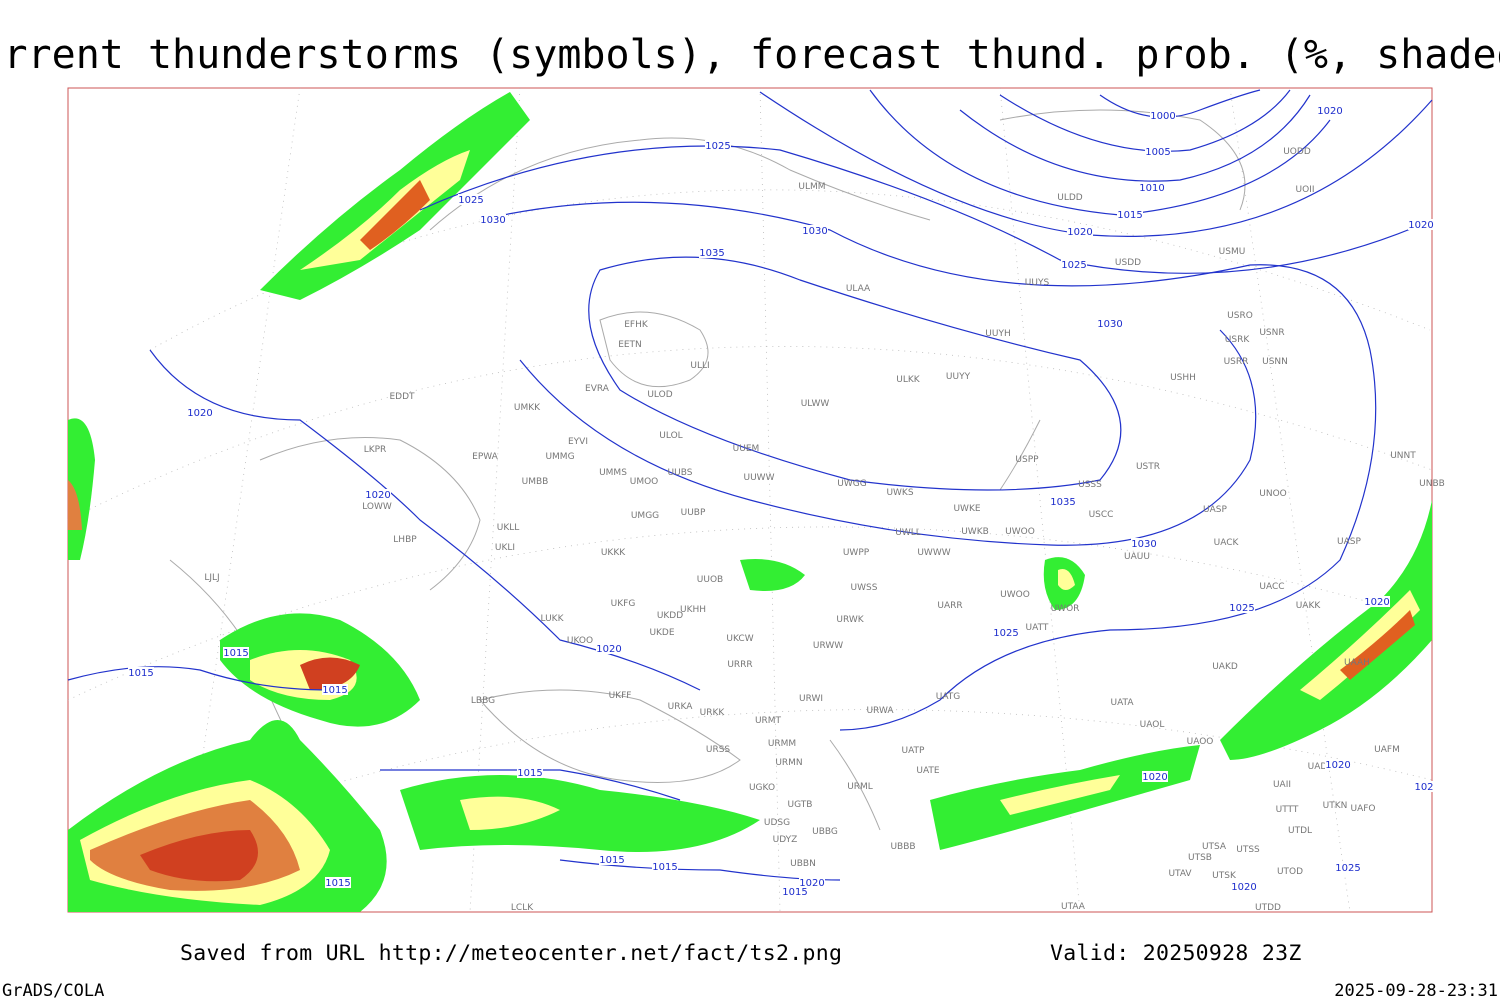 The height and width of the screenshot is (1000, 1500). I want to click on station-label: UACC, so click(1271, 587).